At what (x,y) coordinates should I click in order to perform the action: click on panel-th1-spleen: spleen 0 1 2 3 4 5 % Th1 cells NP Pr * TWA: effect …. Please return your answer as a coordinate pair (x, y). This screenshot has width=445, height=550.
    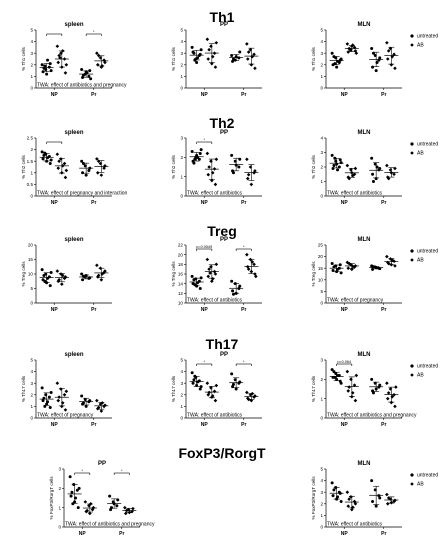
    Looking at the image, I should click on (74, 60).